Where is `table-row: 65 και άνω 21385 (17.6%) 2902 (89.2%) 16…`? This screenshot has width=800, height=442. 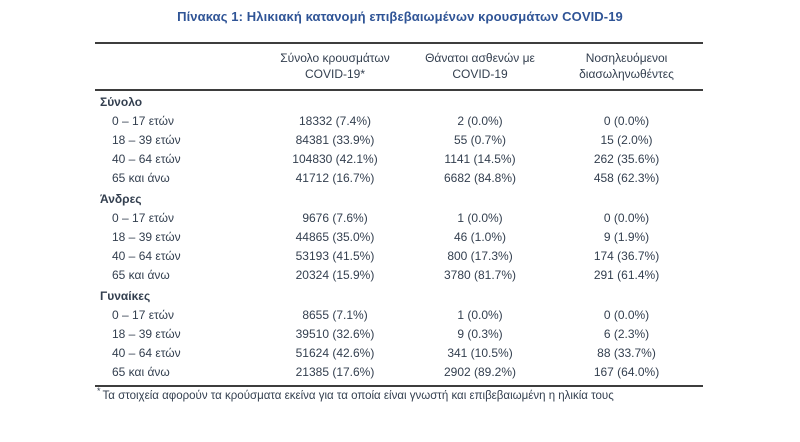 table-row: 65 και άνω 21385 (17.6%) 2902 (89.2%) 16… is located at coordinates (399, 372).